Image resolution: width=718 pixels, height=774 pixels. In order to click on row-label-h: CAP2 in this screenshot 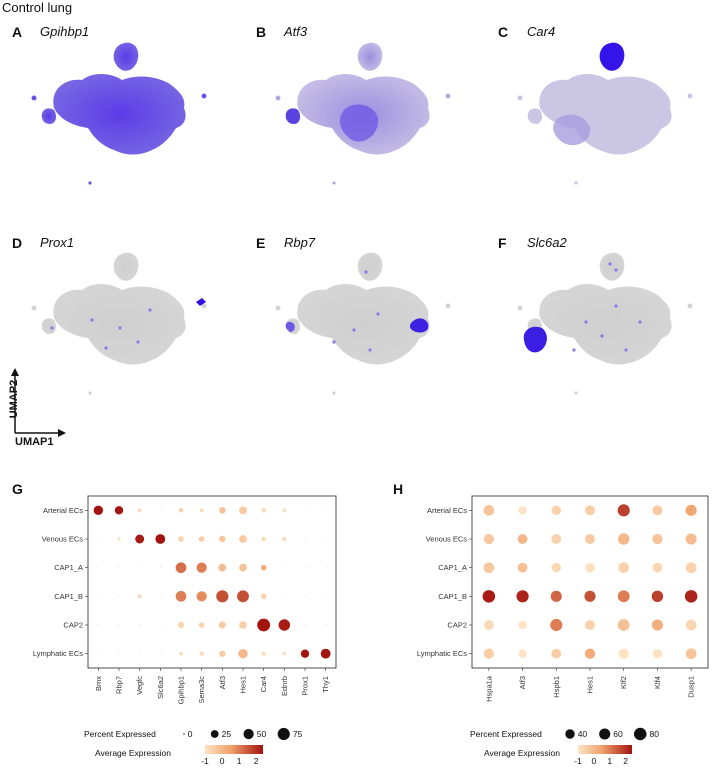, I will do `click(457, 625)`.